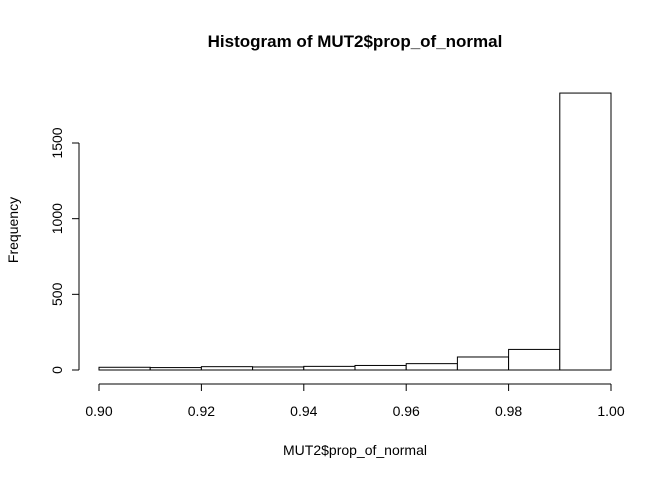 This screenshot has width=672, height=480. What do you see at coordinates (57, 218) in the screenshot?
I see `y-tick-label: 1000` at bounding box center [57, 218].